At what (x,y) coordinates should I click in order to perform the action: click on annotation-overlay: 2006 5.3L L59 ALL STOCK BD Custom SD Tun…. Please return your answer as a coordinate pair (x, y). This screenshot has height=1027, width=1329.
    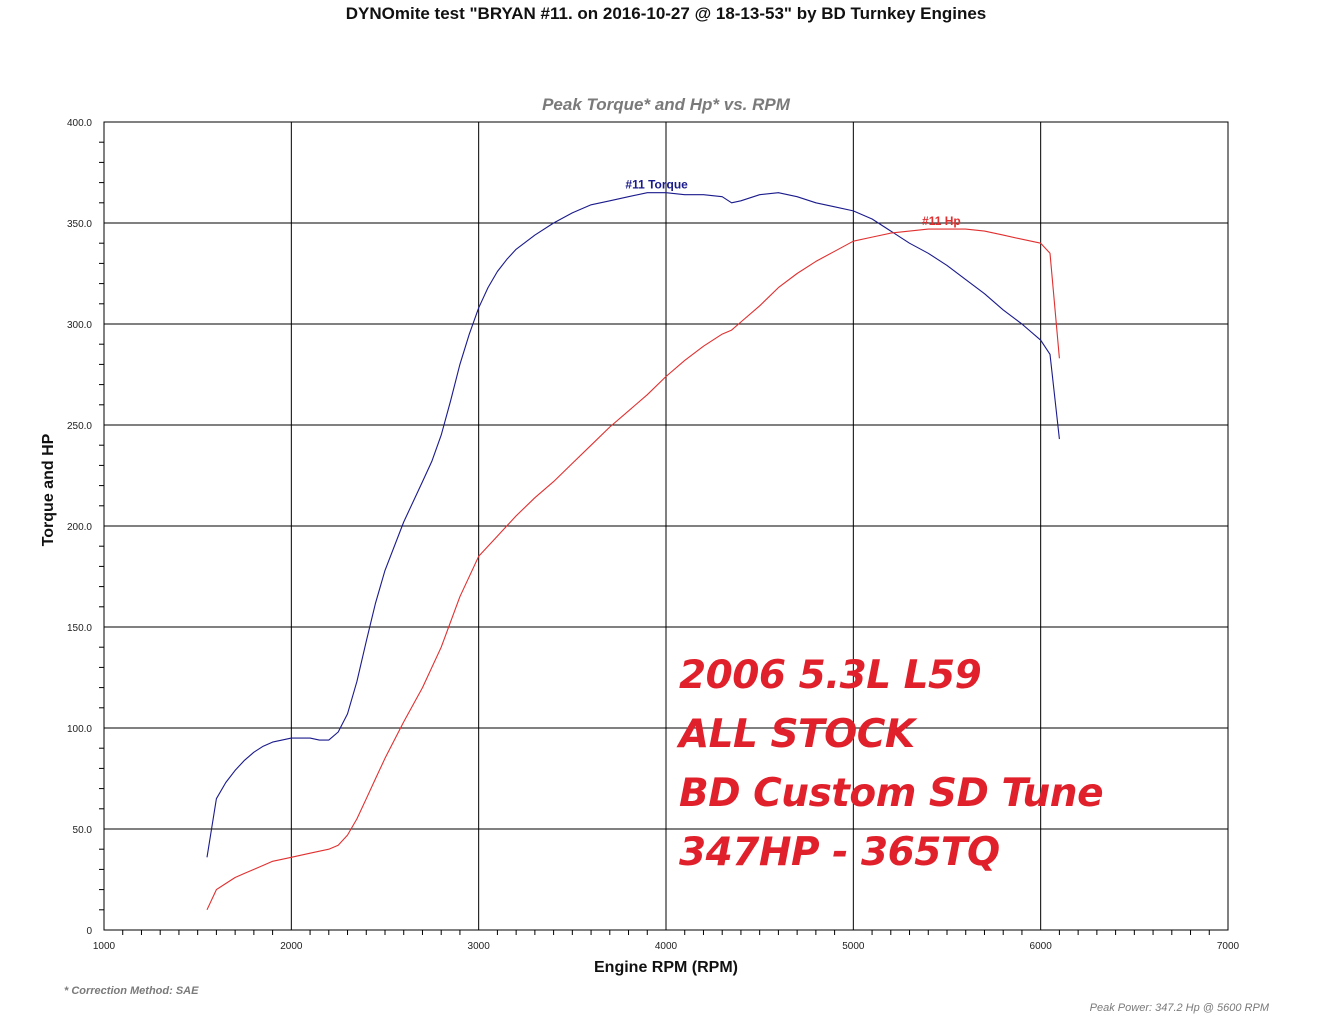
    Looking at the image, I should click on (891, 764).